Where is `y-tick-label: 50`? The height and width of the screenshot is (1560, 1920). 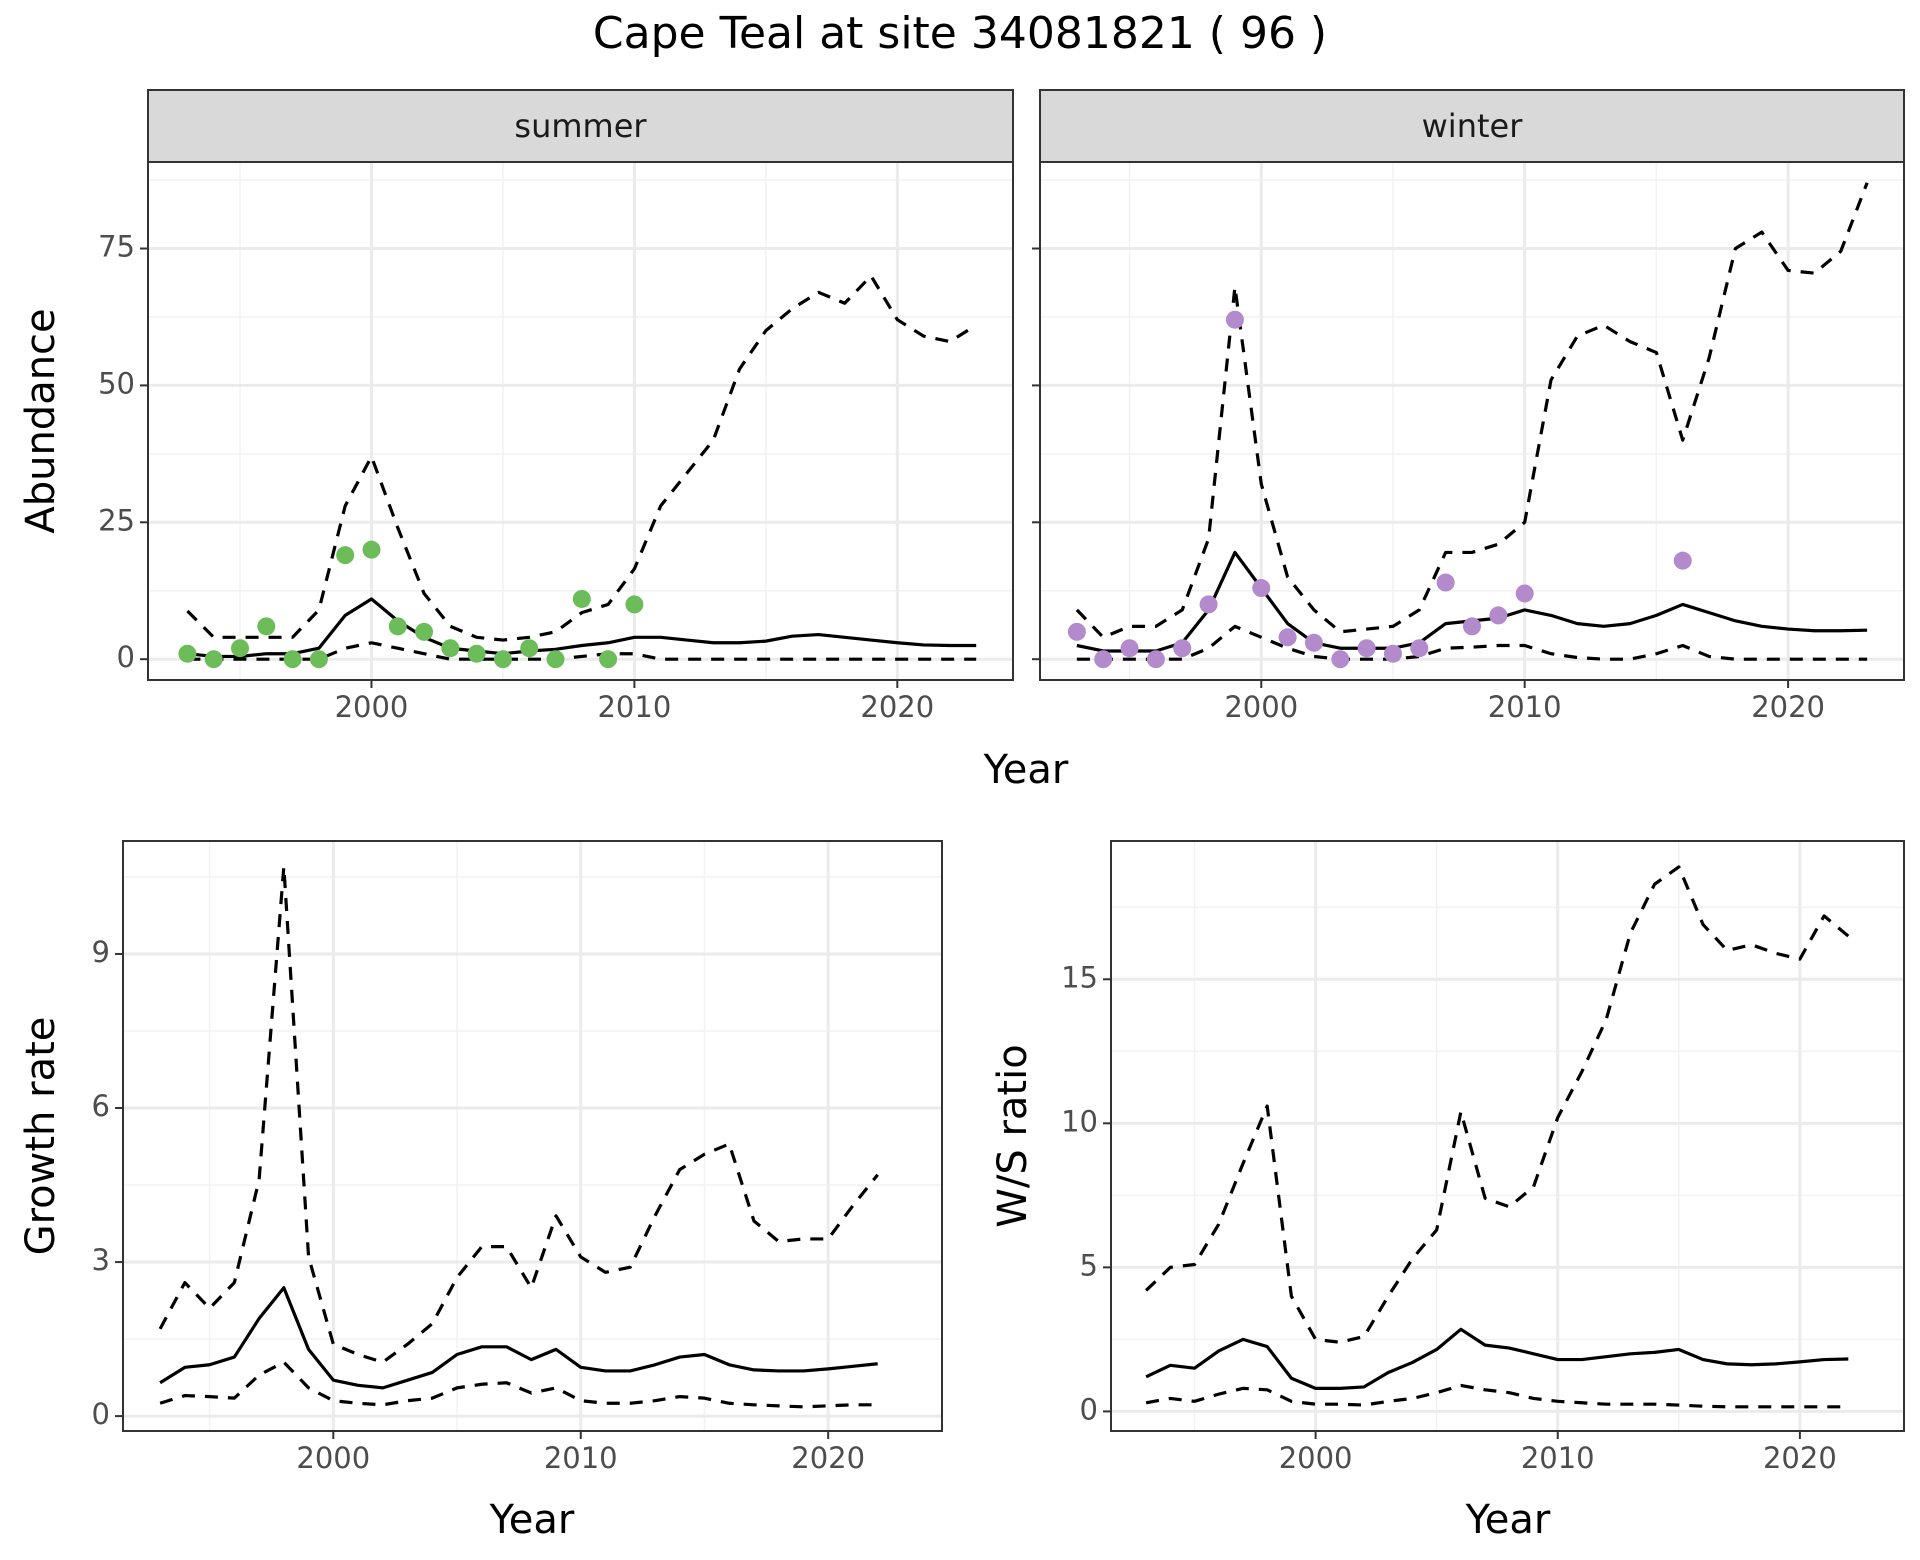 y-tick-label: 50 is located at coordinates (116, 383).